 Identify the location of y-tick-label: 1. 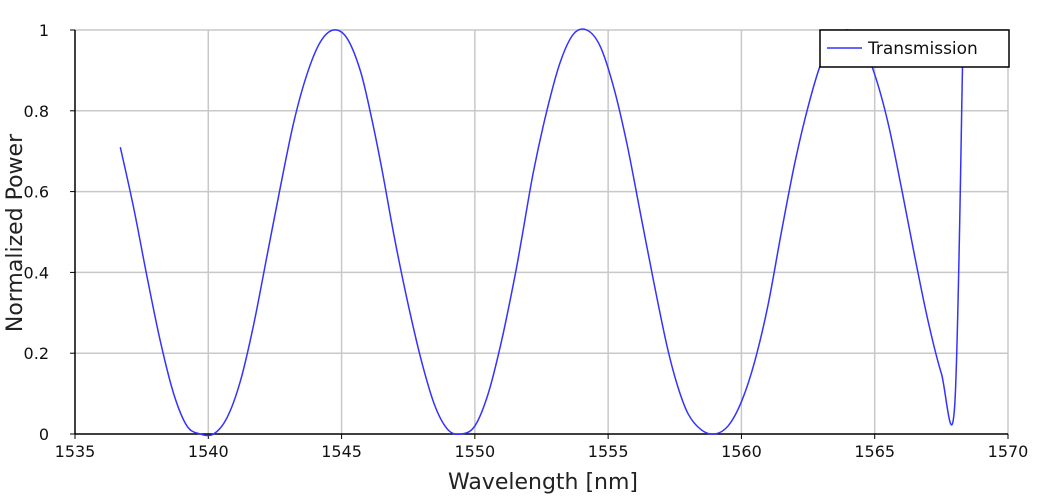
(44, 30).